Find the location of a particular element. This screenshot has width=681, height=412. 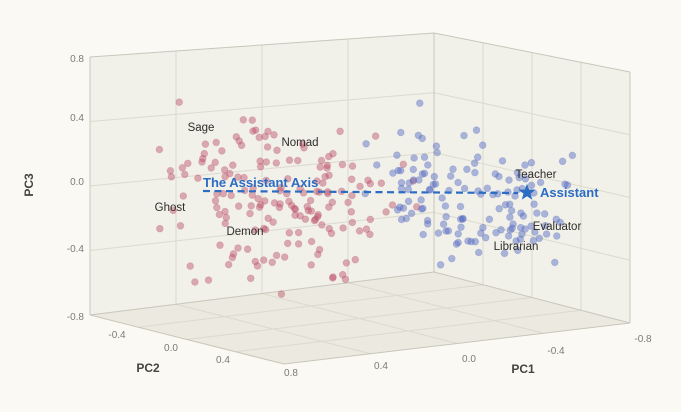

pc1-tick-label: 0.8 is located at coordinates (291, 373).